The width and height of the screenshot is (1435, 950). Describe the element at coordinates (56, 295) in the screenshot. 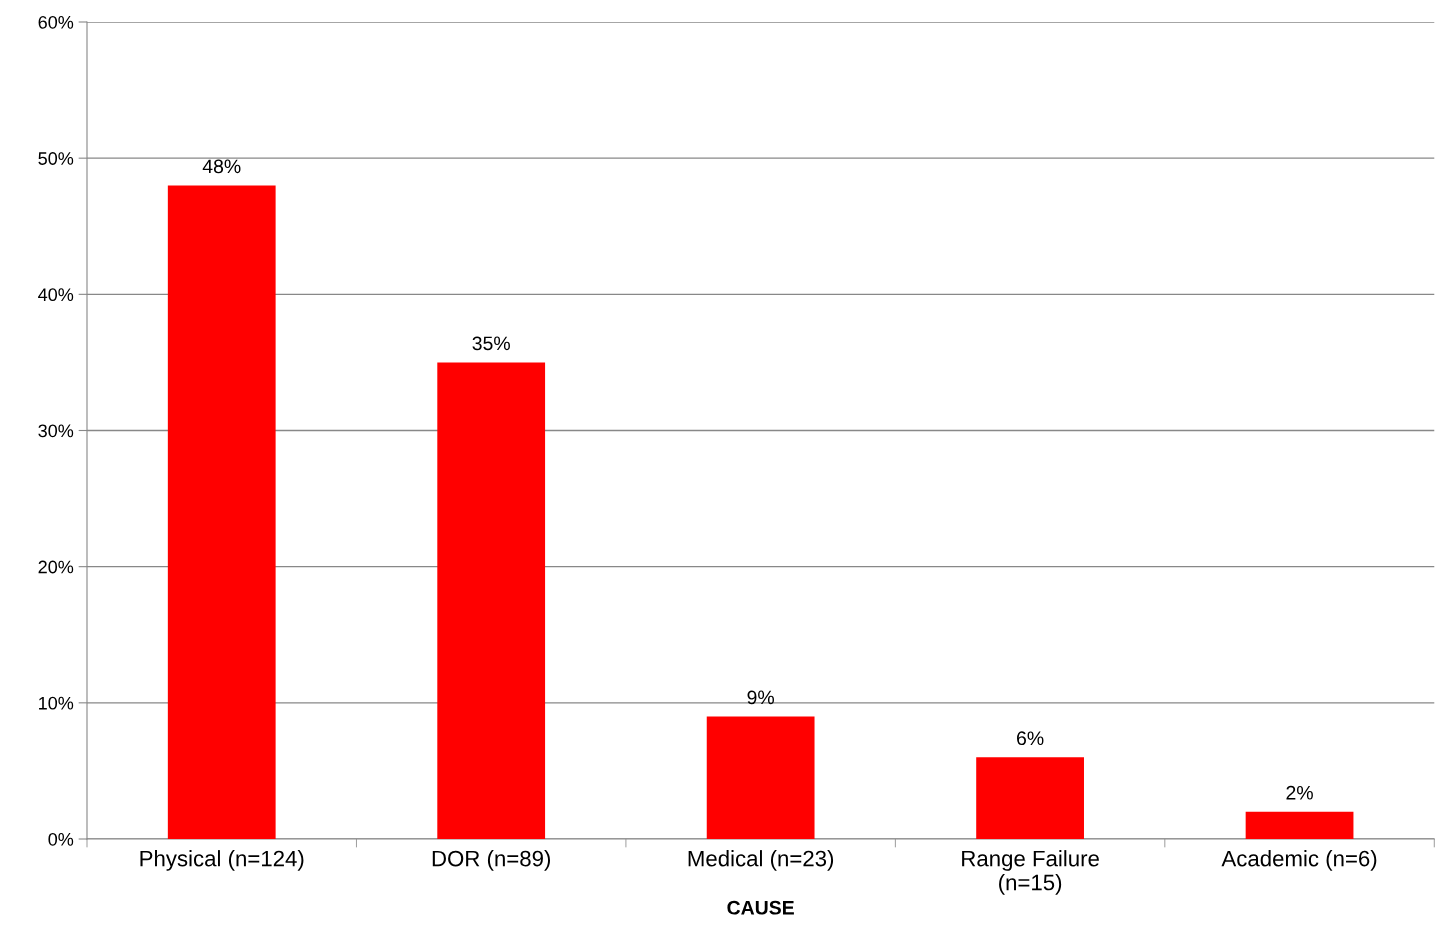

I see `y-tick-label: 40%` at that location.